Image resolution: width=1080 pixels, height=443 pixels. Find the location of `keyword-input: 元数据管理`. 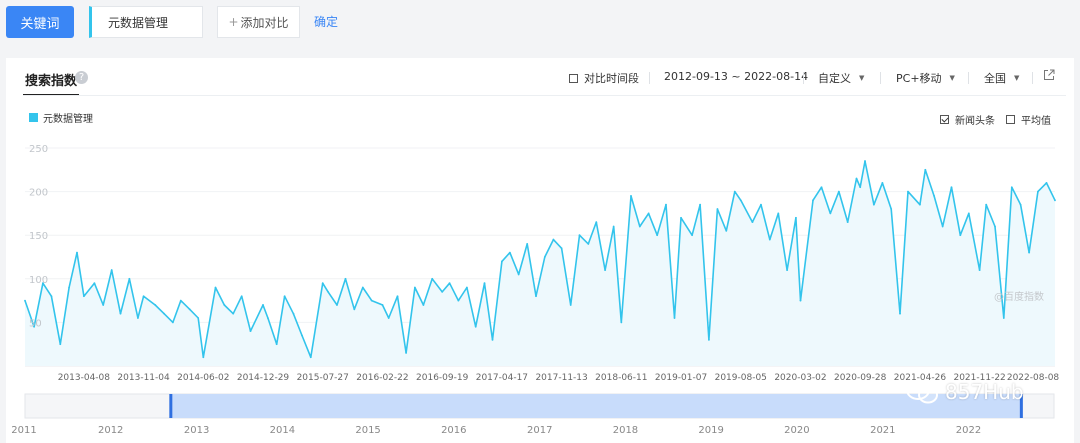

keyword-input: 元数据管理 is located at coordinates (146, 22).